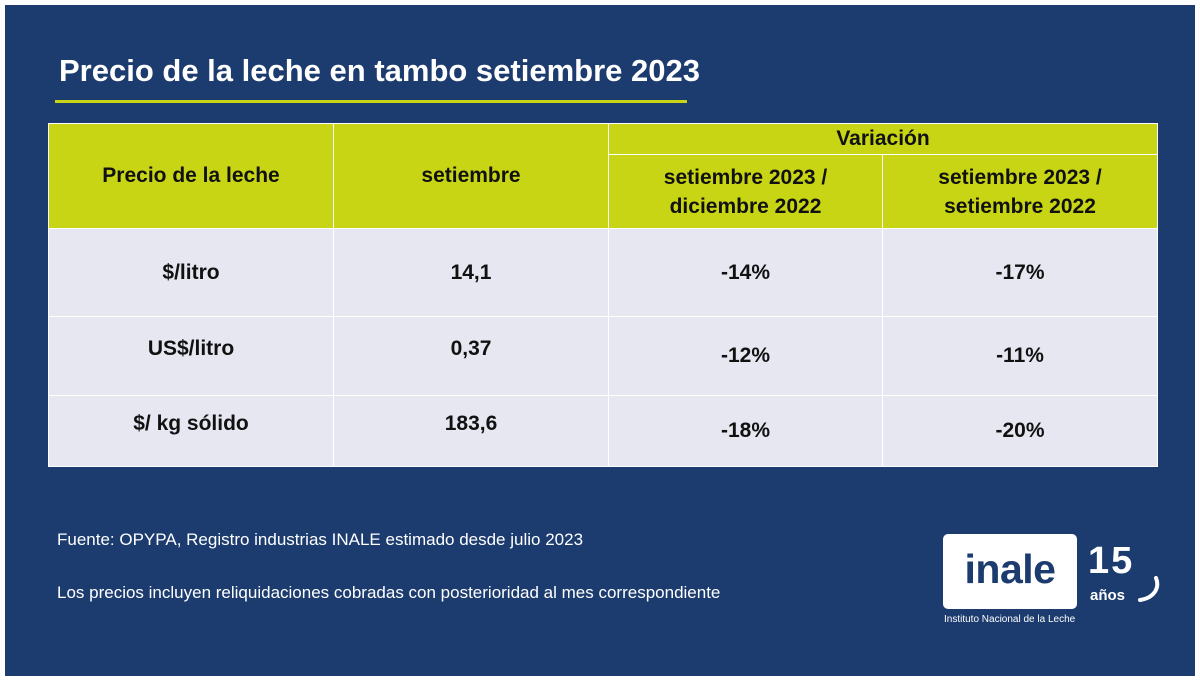 The width and height of the screenshot is (1200, 681). What do you see at coordinates (471, 348) in the screenshot?
I see `row-value-text: 0,37` at bounding box center [471, 348].